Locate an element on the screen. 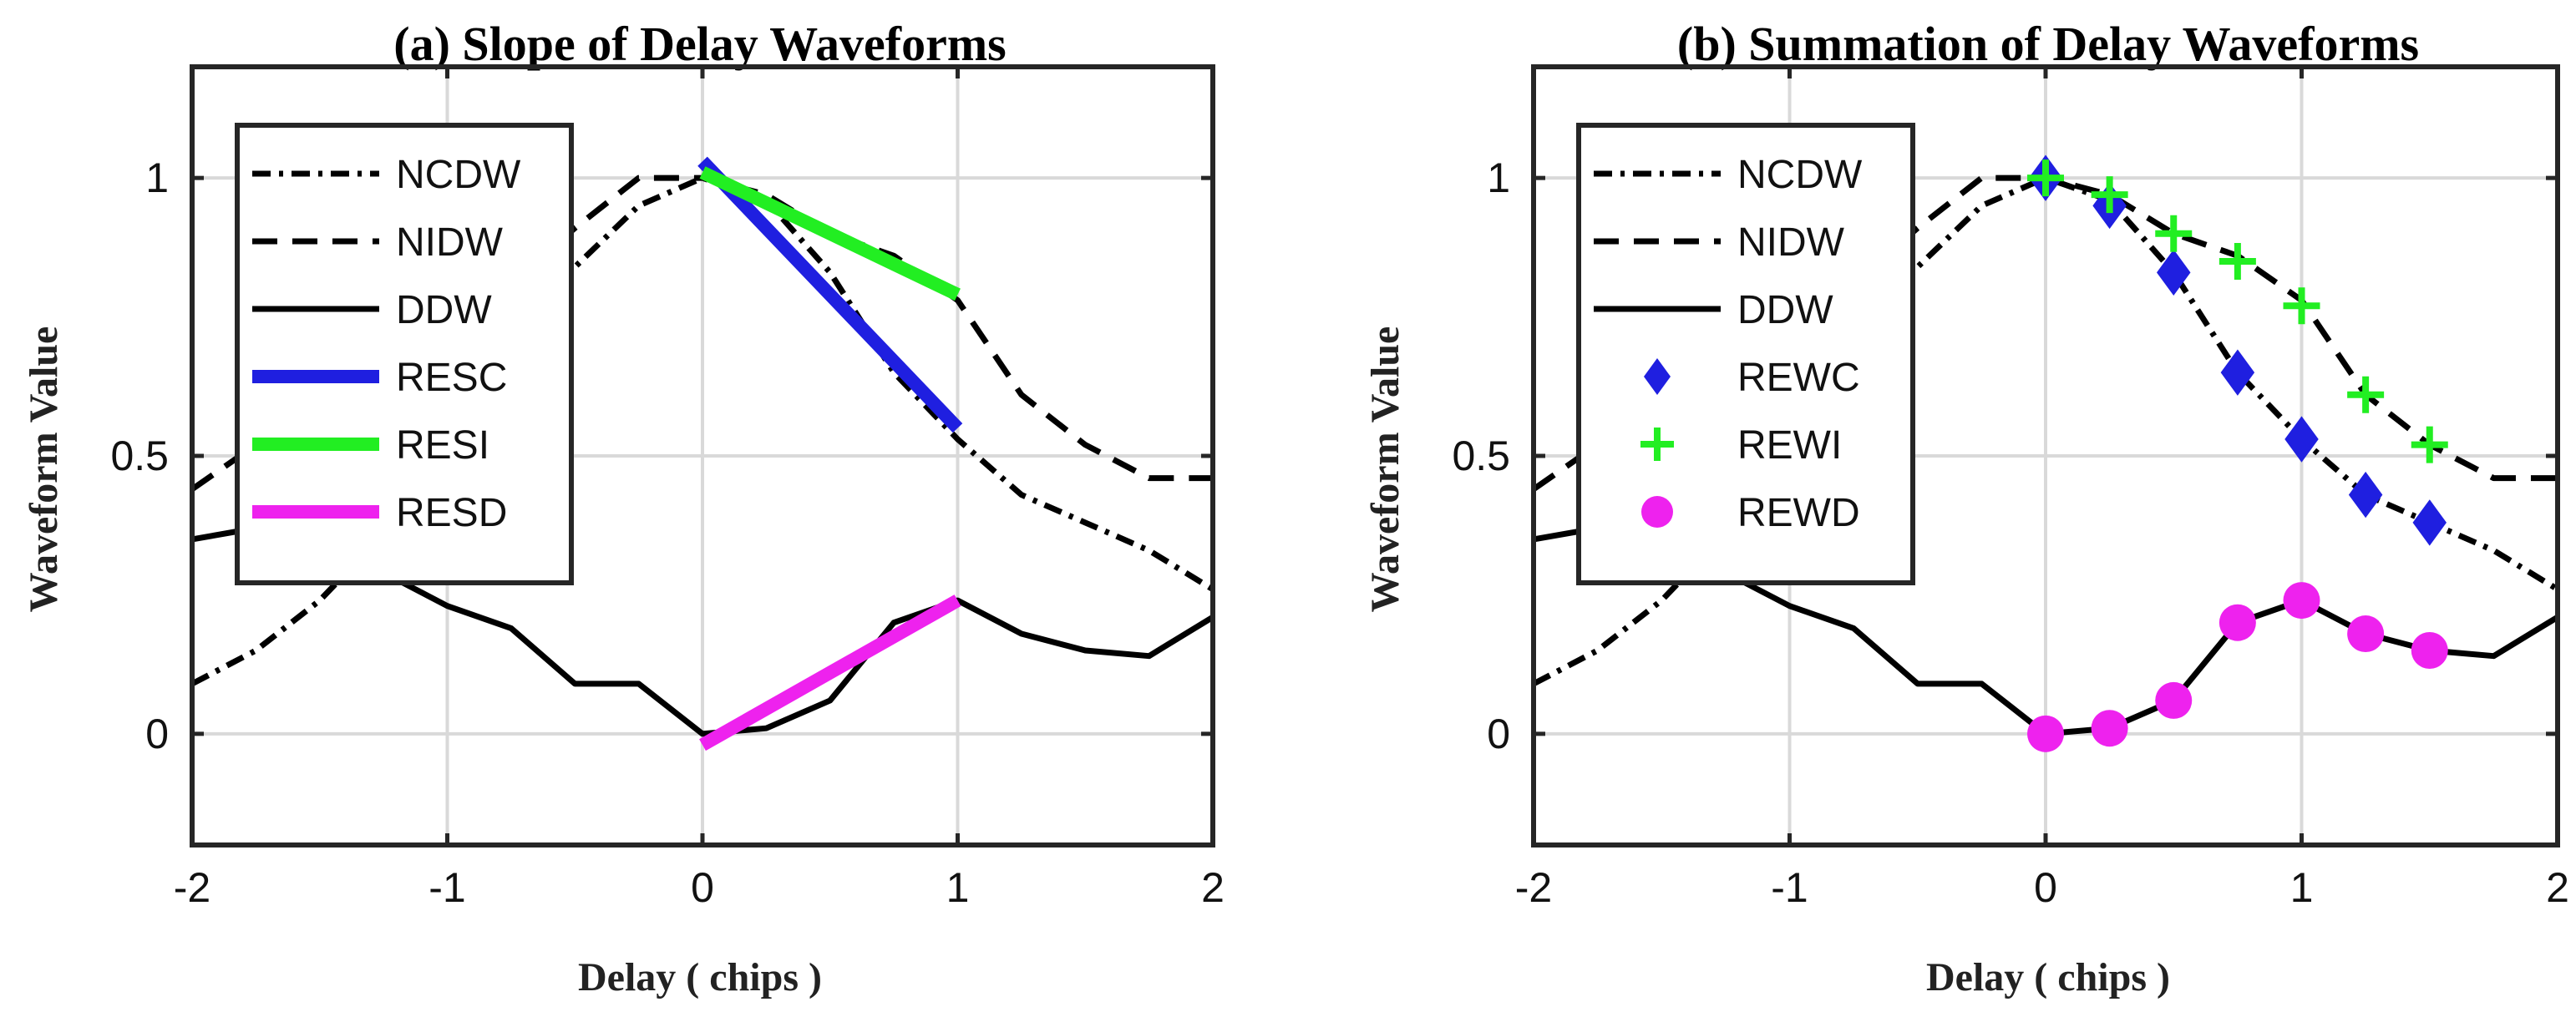 This screenshot has height=1017, width=2576. series-resc-line is located at coordinates (830, 294).